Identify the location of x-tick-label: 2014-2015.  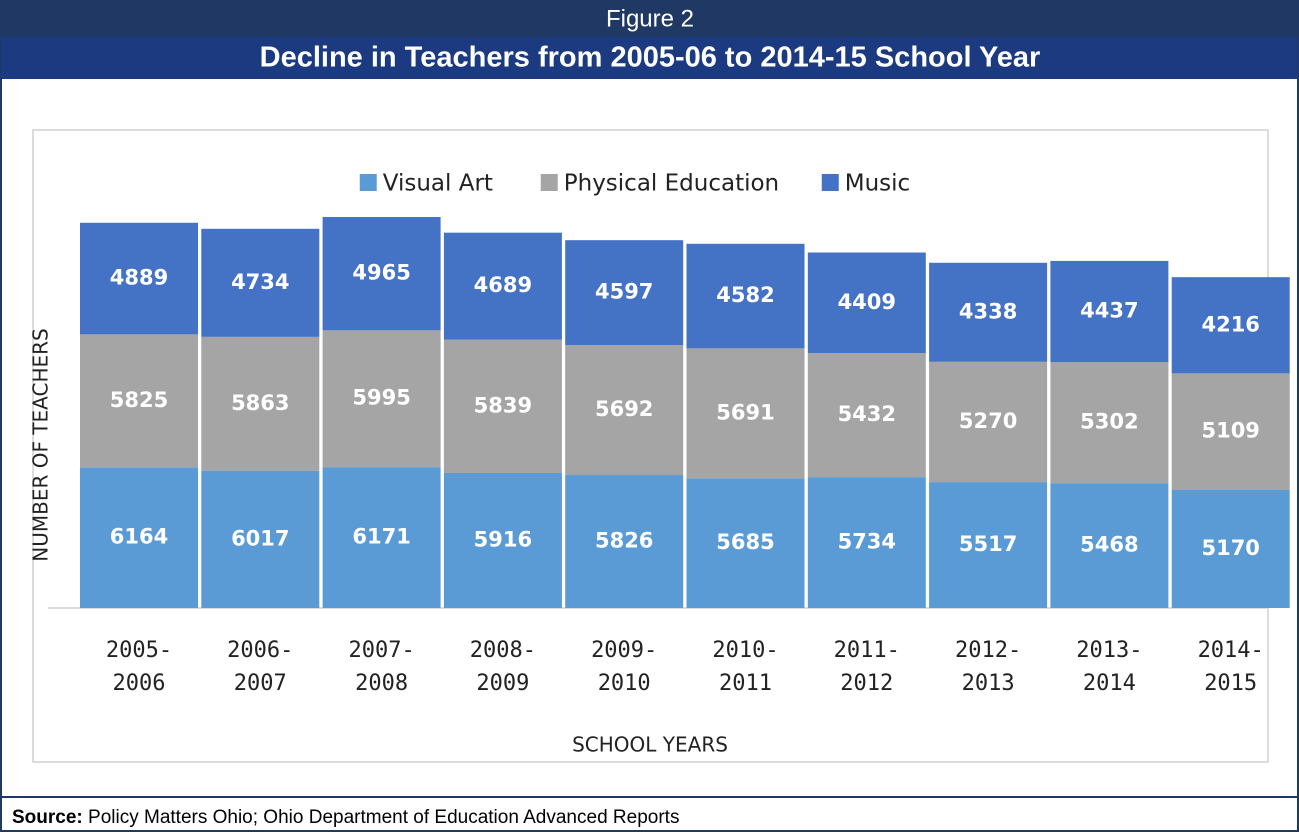
(1230, 667).